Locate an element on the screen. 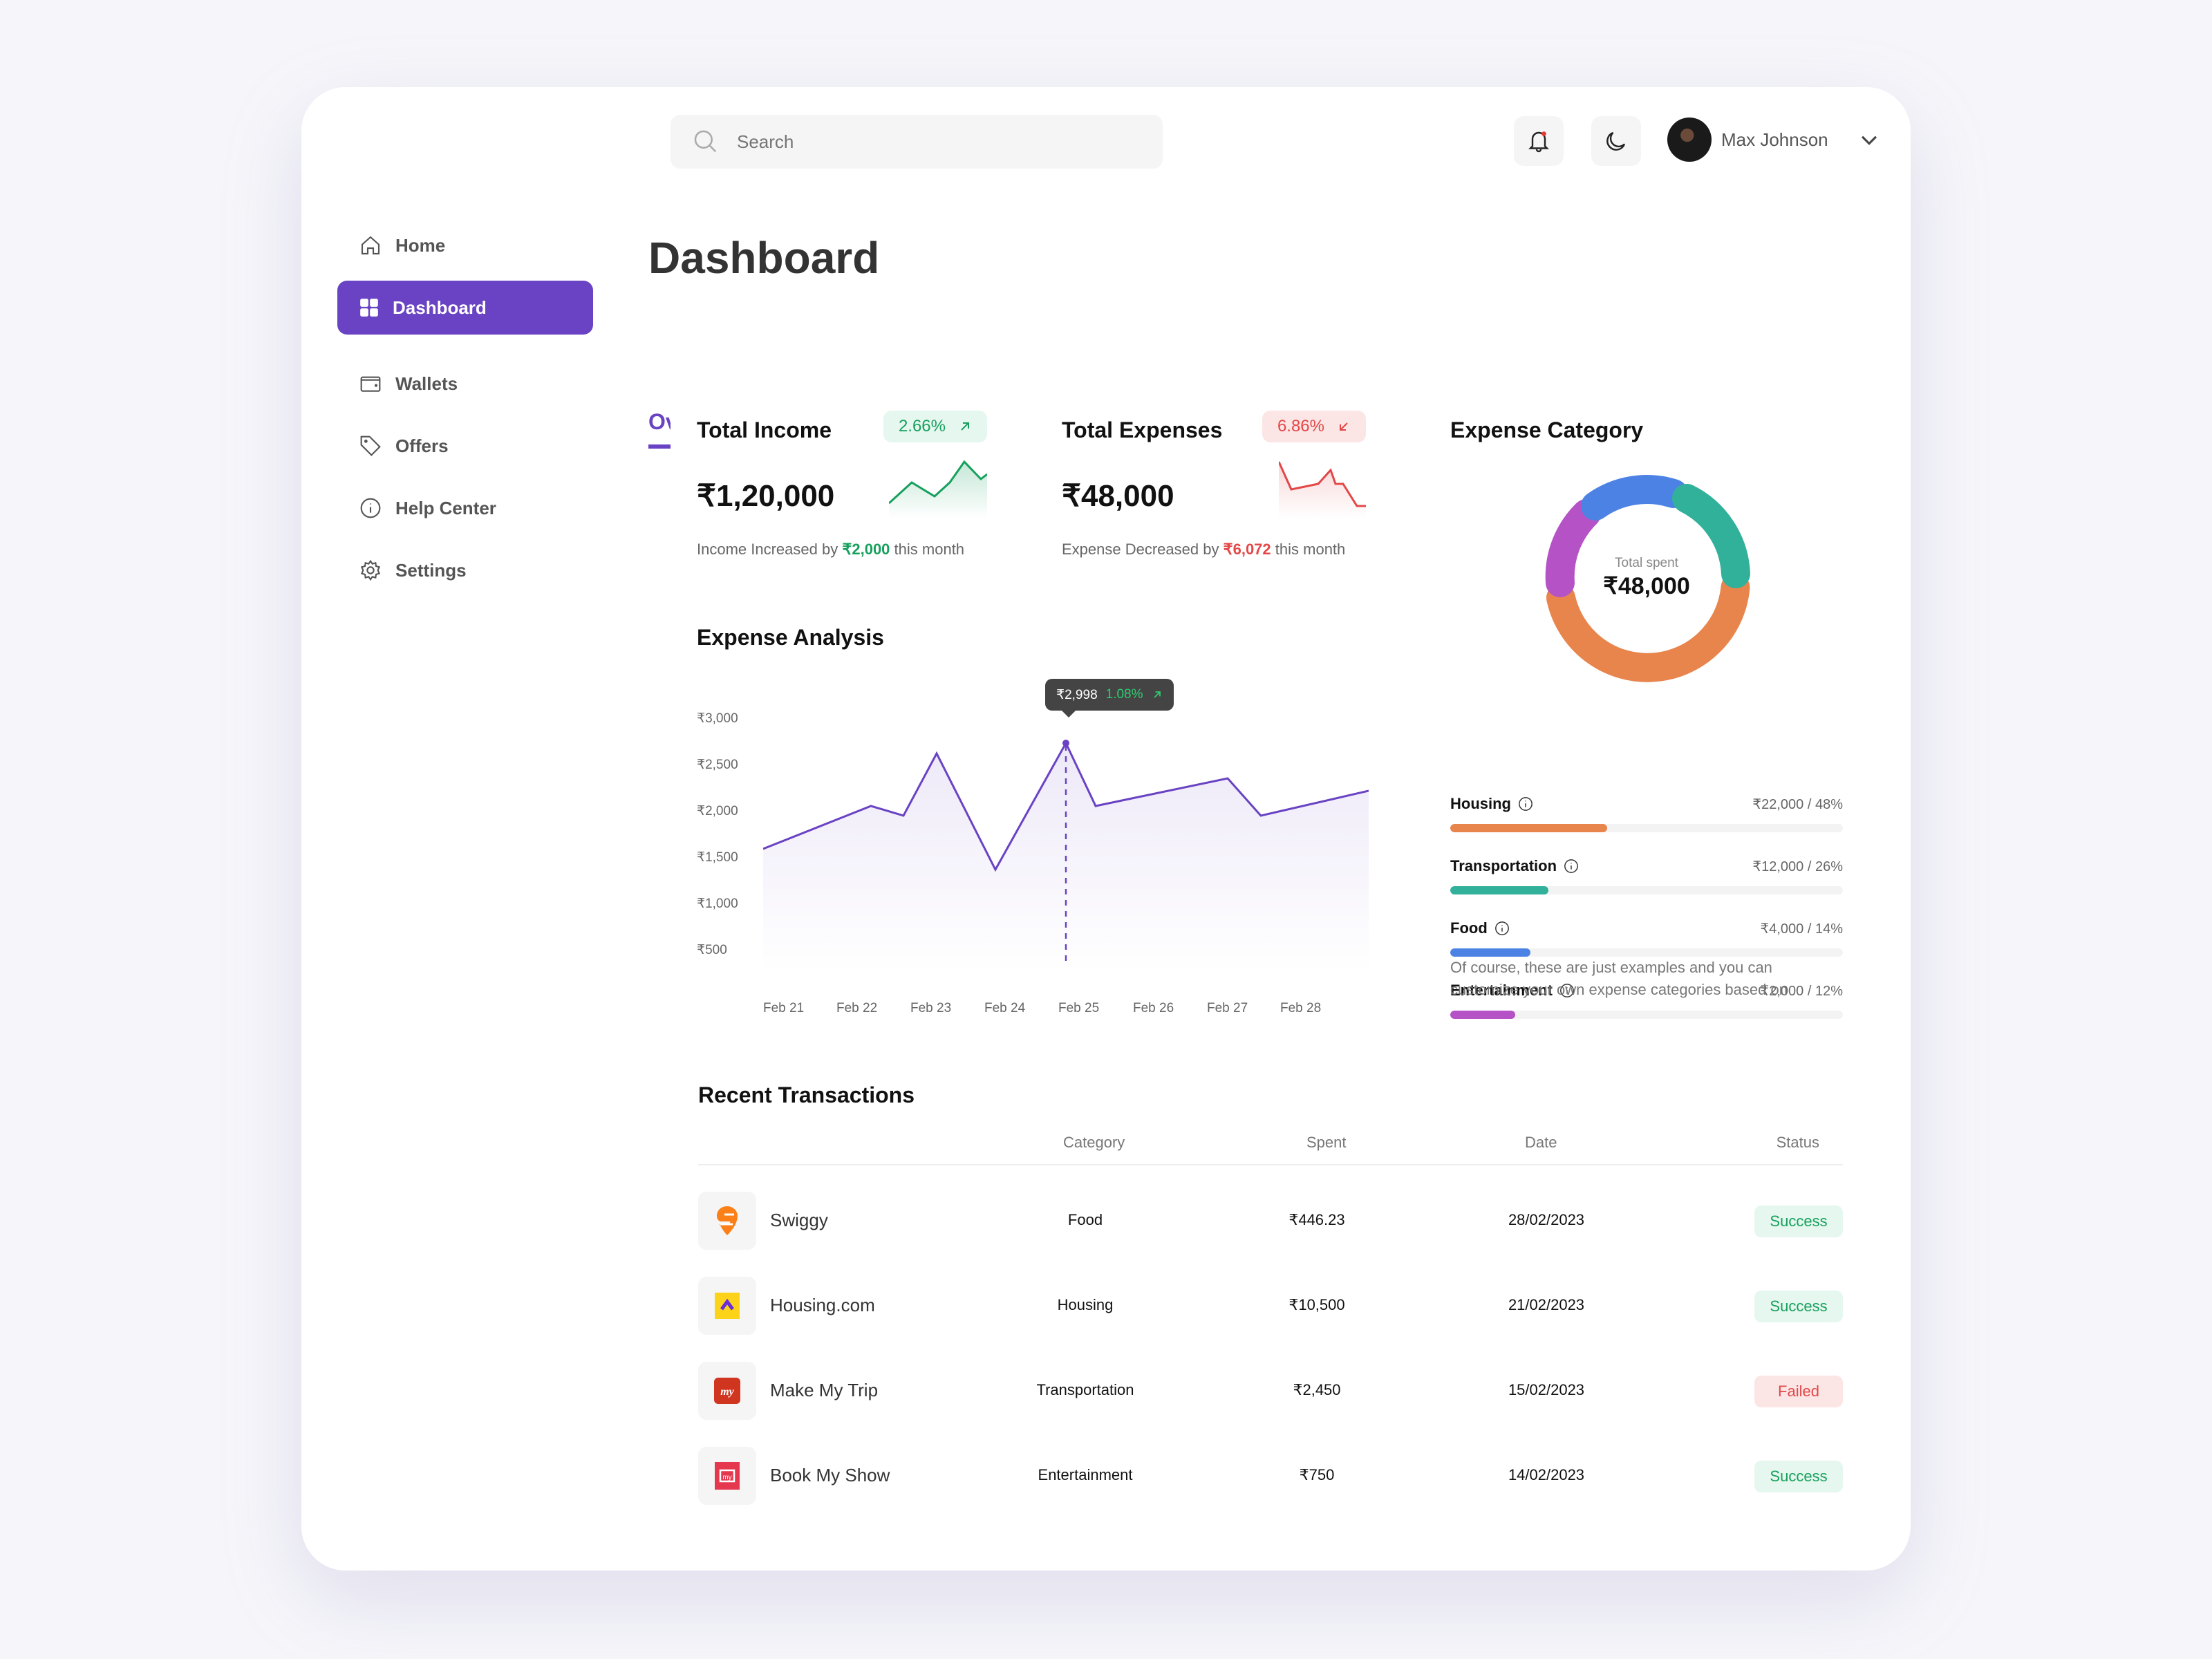  income-sparkline is located at coordinates (938, 489).